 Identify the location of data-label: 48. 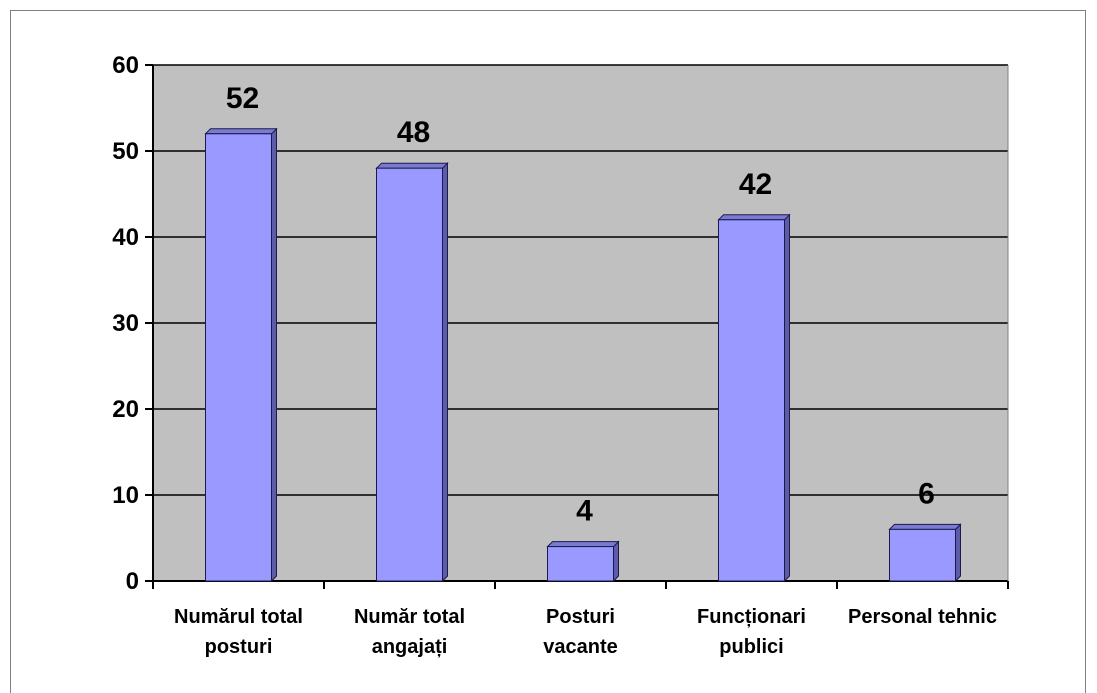
(413, 132).